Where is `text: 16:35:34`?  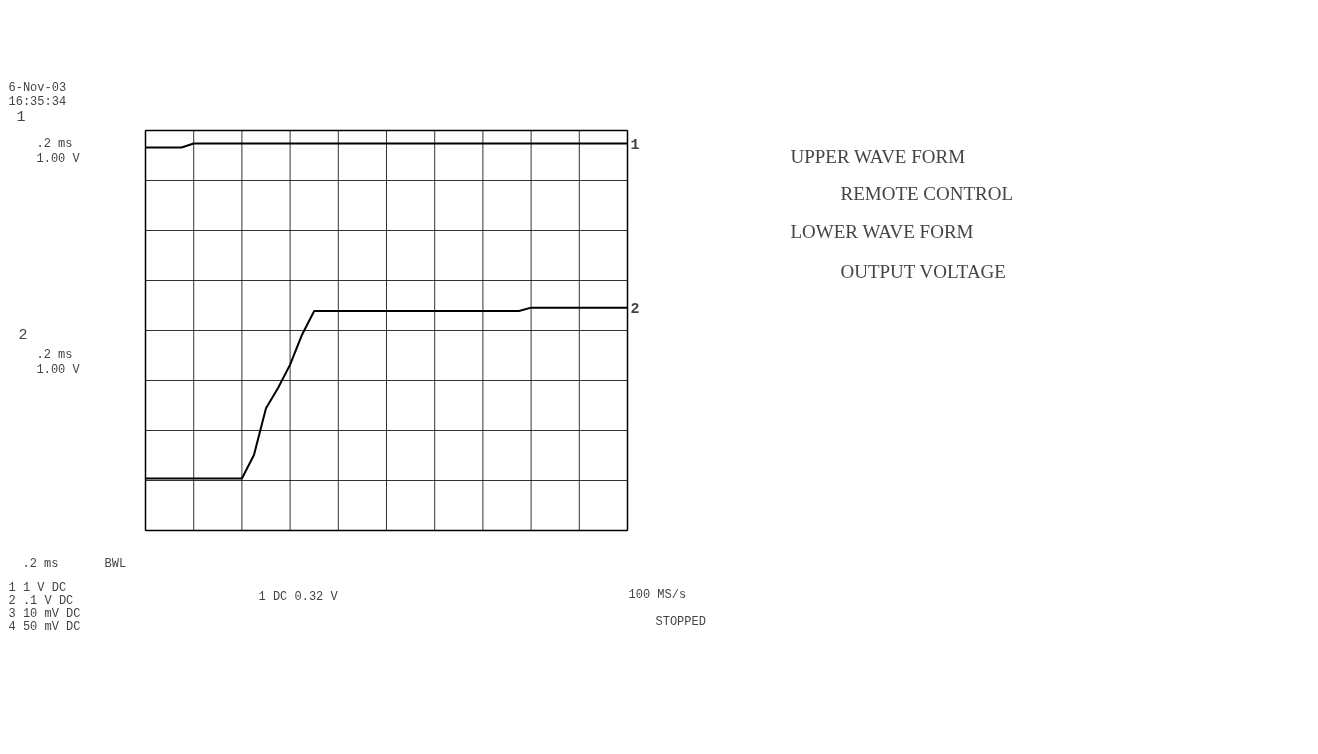
text: 16:35:34 is located at coordinates (37, 101).